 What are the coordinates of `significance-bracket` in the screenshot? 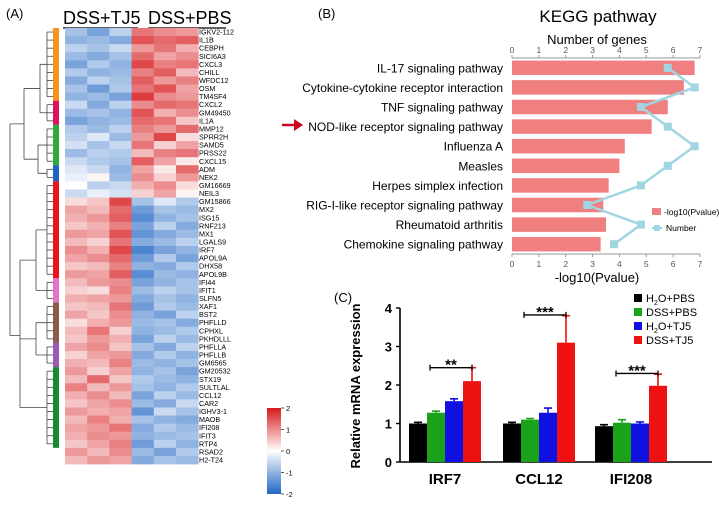 It's located at (451, 367).